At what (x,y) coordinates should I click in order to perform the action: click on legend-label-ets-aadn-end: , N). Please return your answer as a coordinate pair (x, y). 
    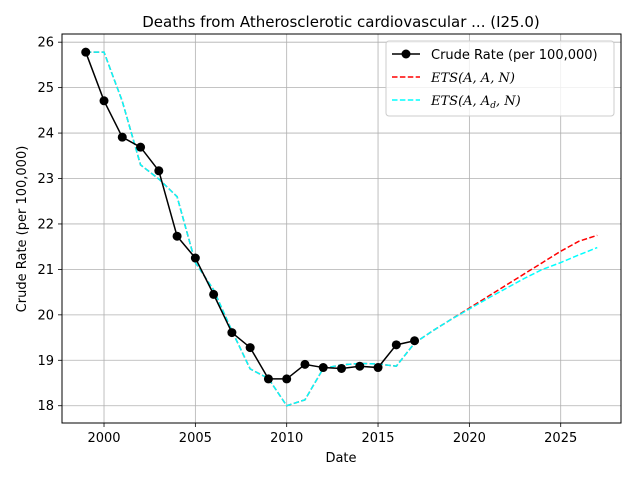
    Looking at the image, I should click on (508, 101).